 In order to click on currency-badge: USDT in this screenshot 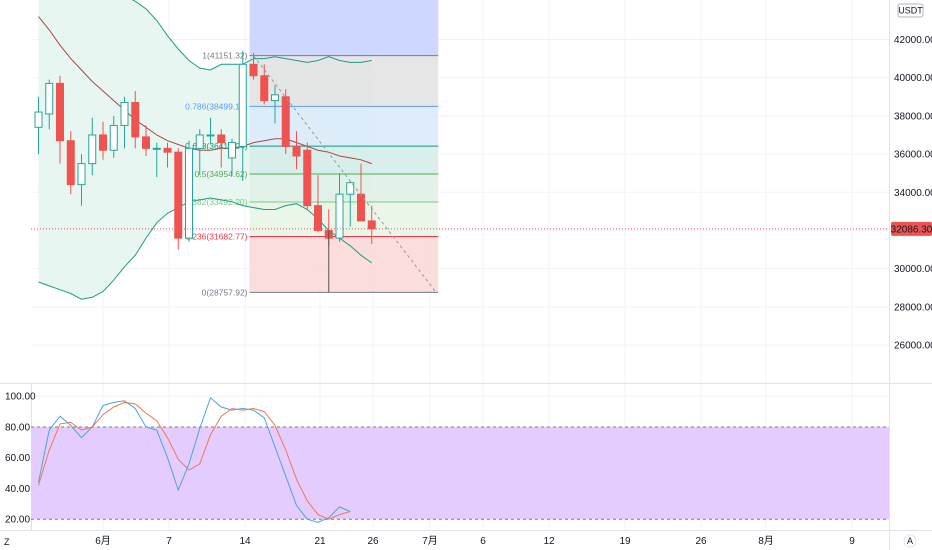, I will do `click(910, 10)`.